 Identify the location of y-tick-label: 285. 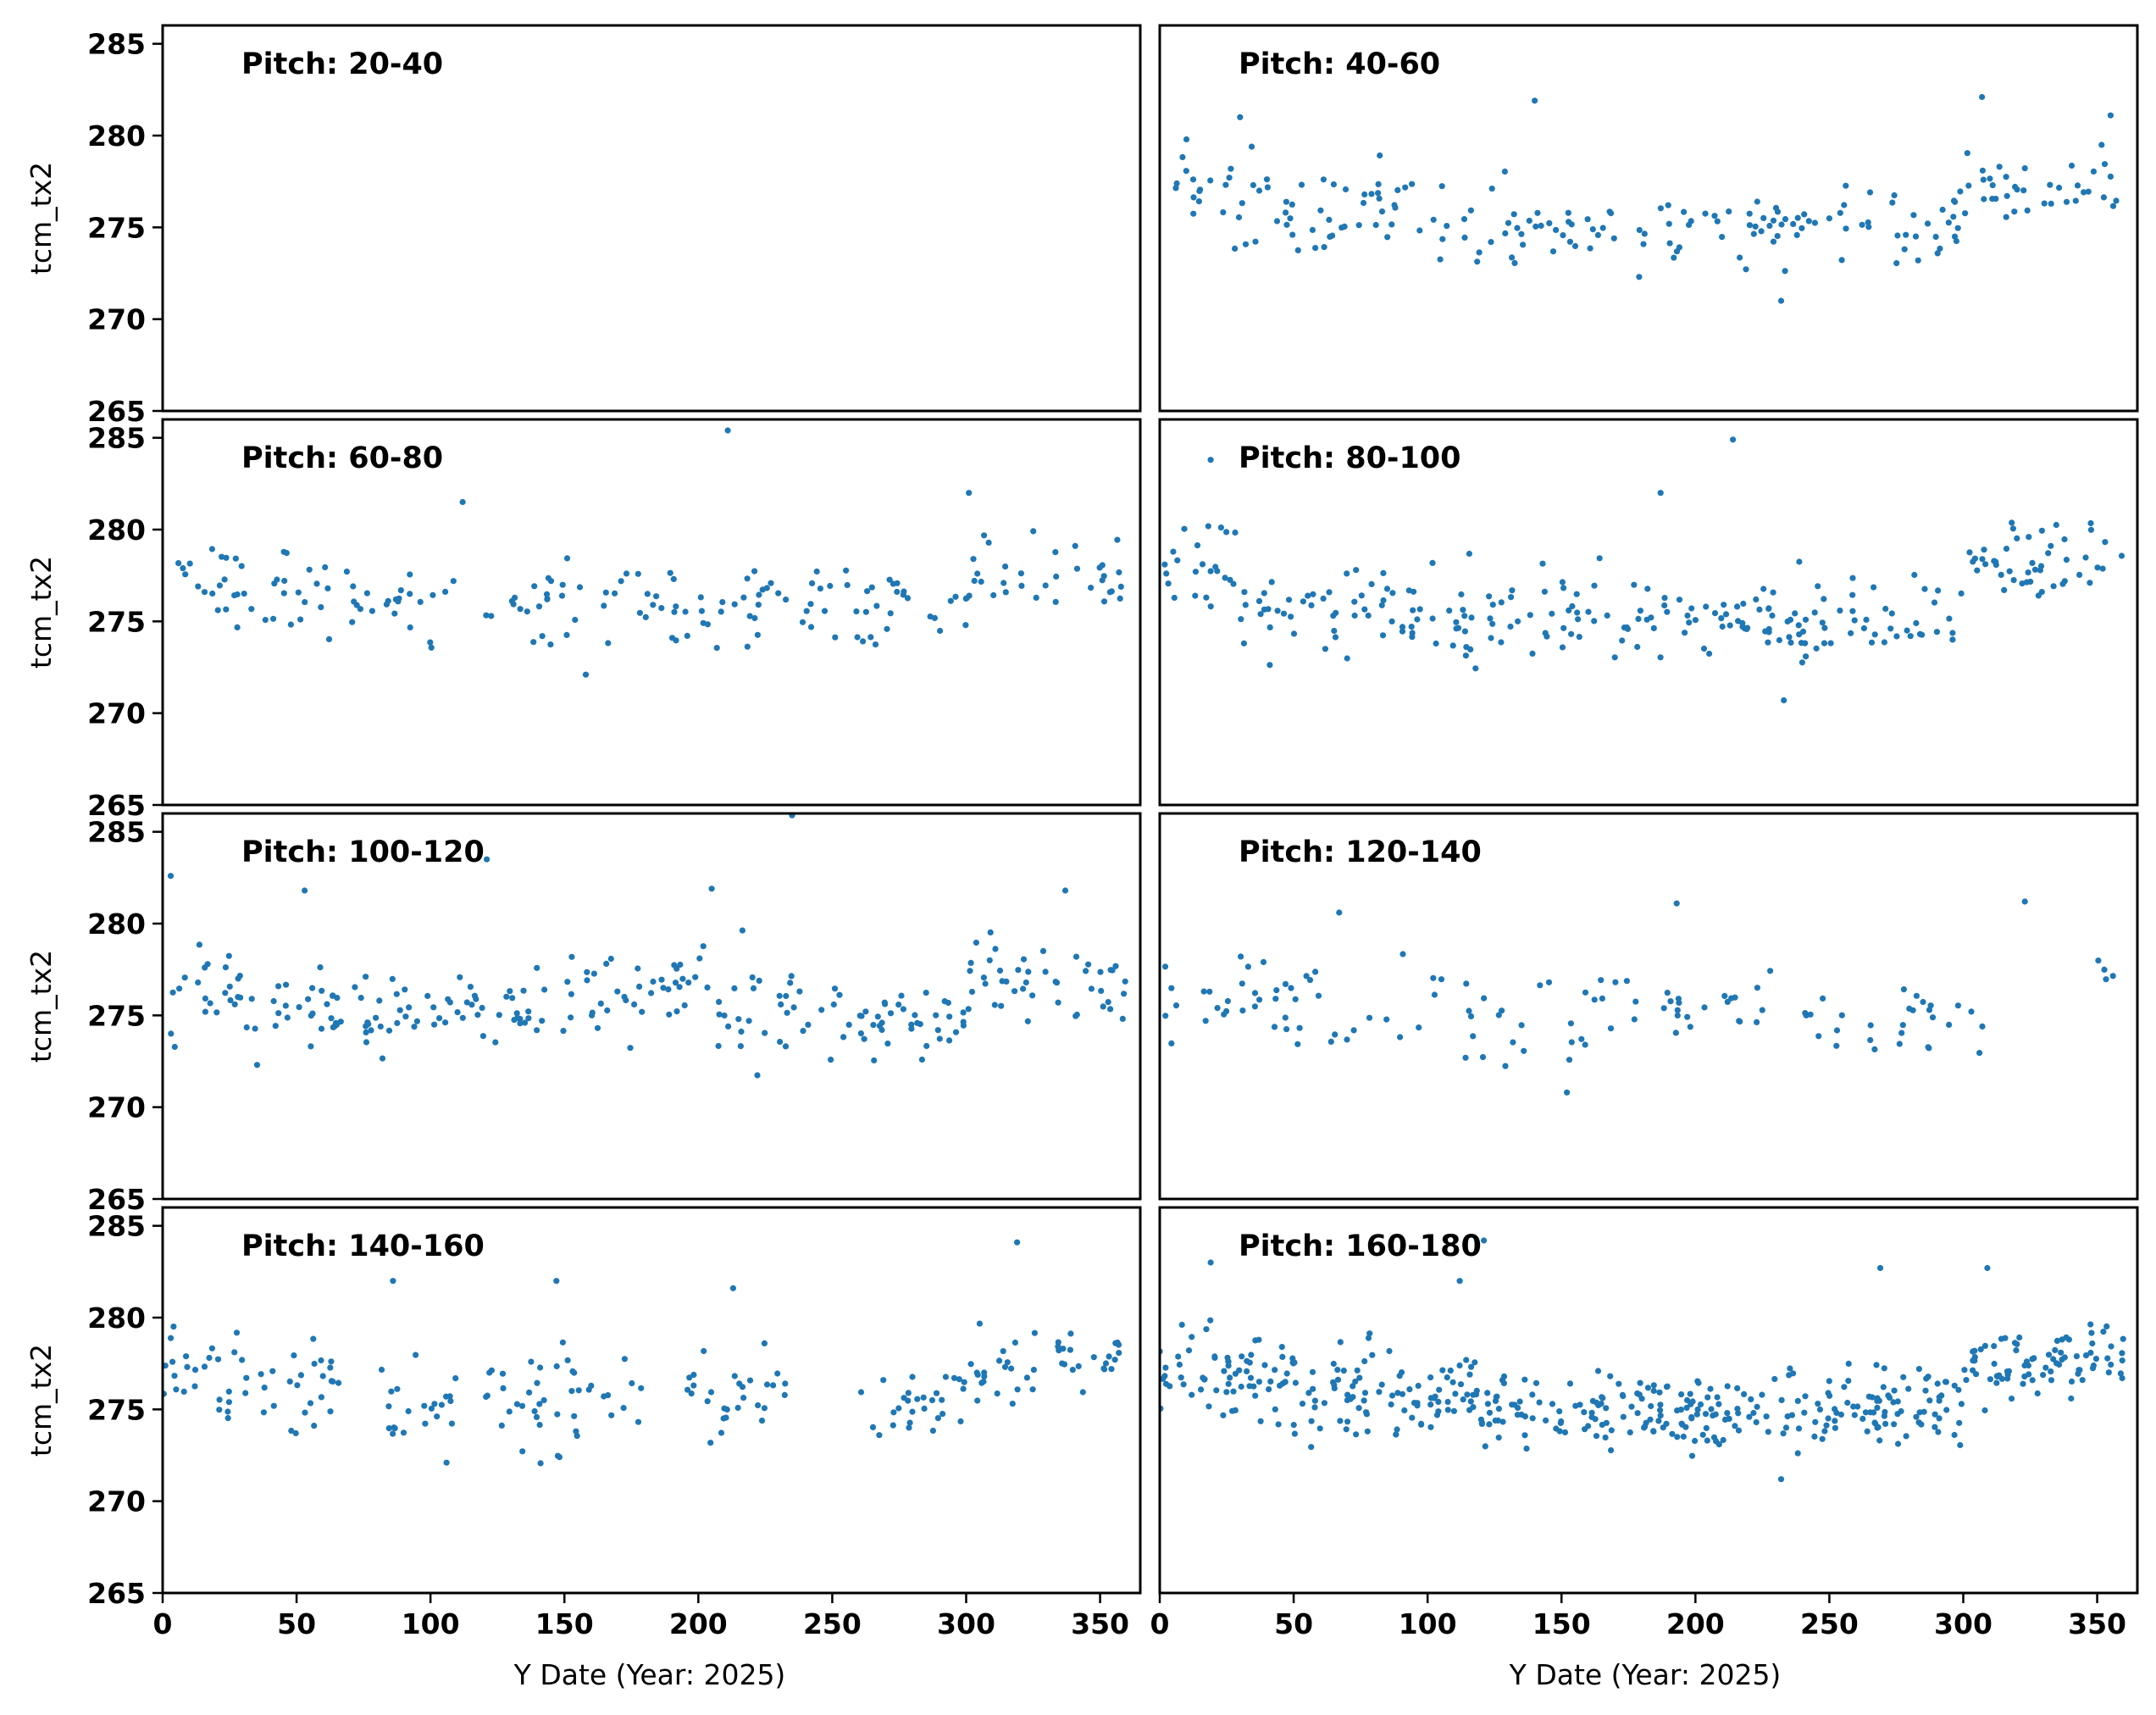
(117, 1226).